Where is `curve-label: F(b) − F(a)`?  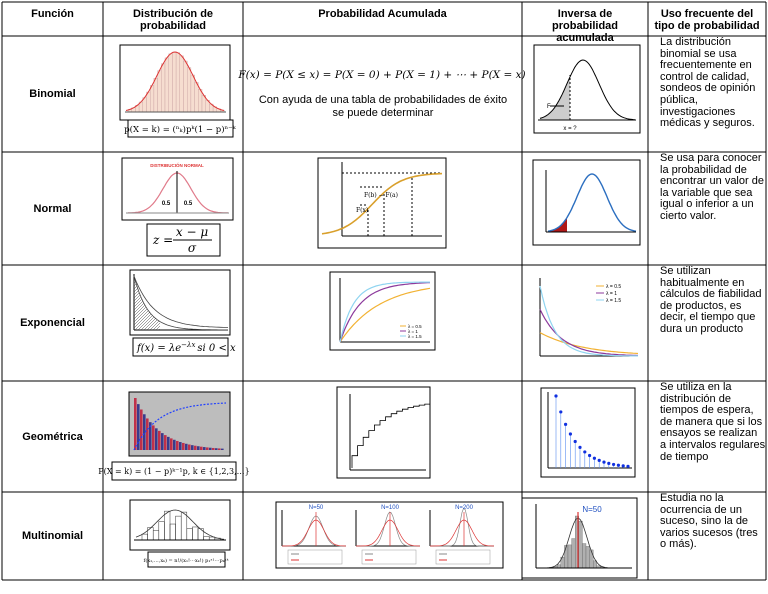
curve-label: F(b) − F(a) is located at coordinates (381, 195).